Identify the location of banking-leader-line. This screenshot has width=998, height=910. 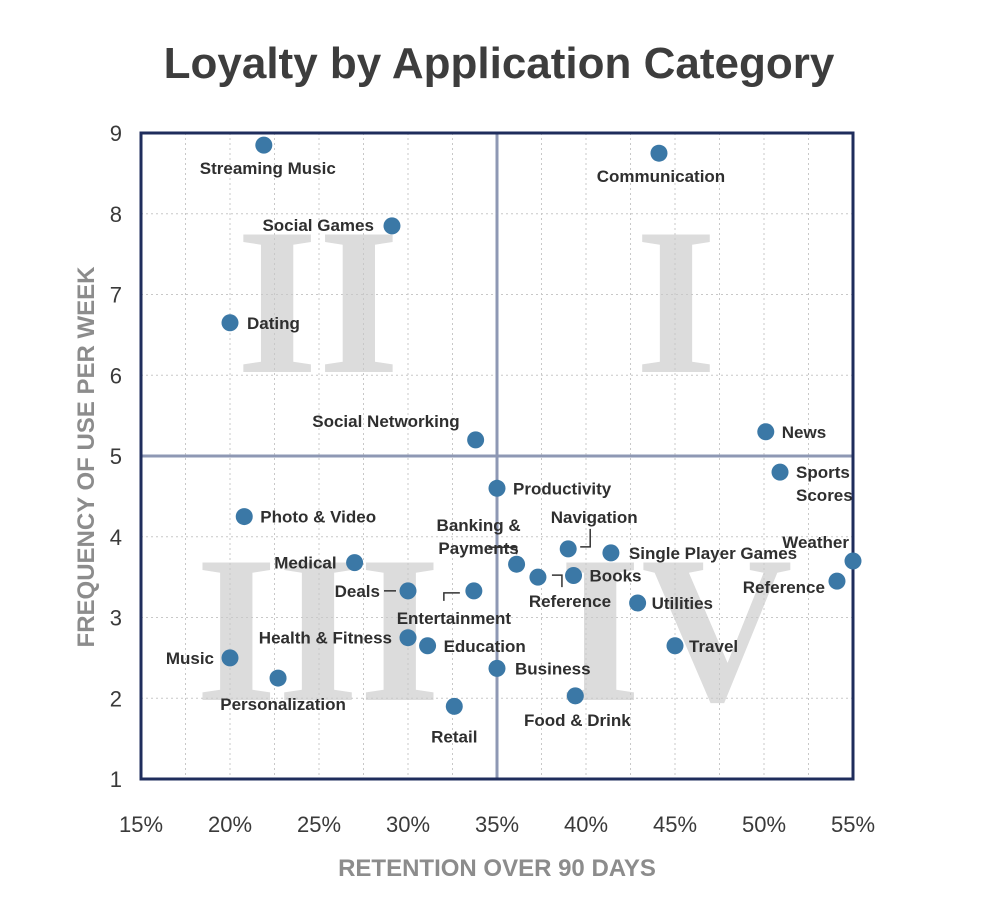
(503, 550).